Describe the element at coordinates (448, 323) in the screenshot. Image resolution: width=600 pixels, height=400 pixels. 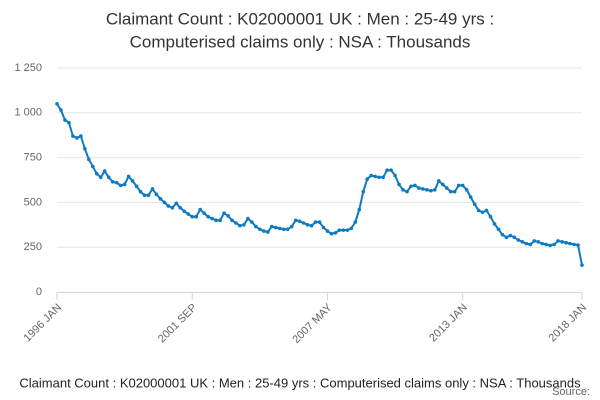
I see `x-tick-label: 2013 JAN` at that location.